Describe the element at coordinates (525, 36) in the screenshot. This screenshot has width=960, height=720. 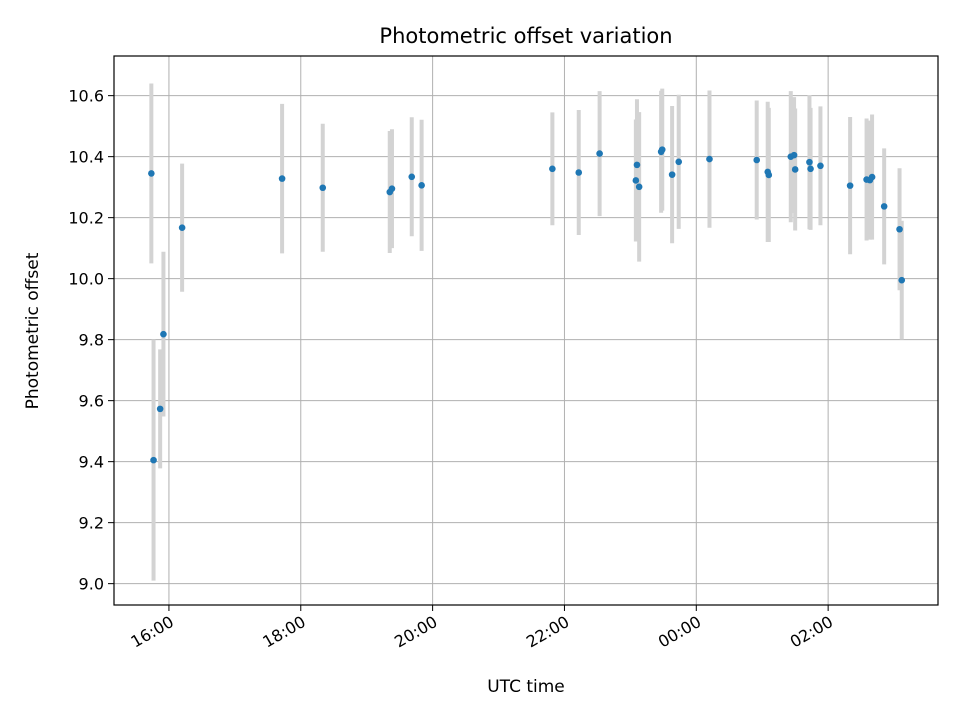
I see `chart-title: Photometric offset variation` at that location.